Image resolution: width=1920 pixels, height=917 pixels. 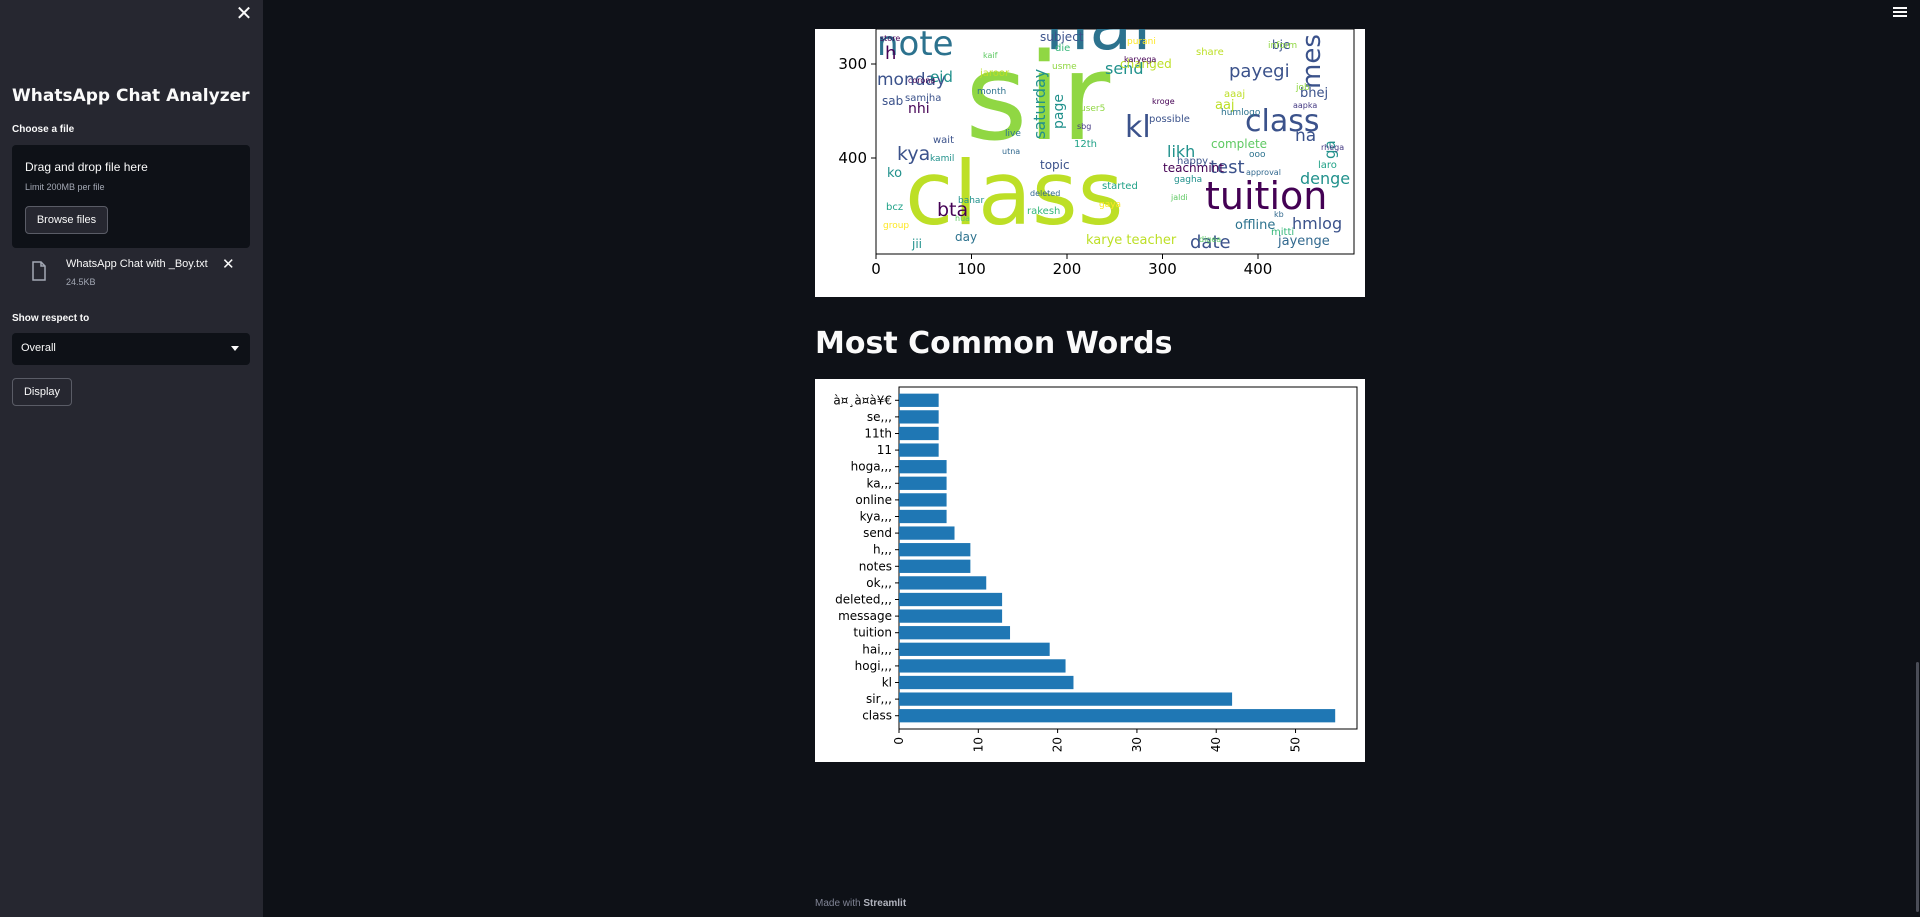 What do you see at coordinates (877, 716) in the screenshot?
I see `y-tick-label: class` at bounding box center [877, 716].